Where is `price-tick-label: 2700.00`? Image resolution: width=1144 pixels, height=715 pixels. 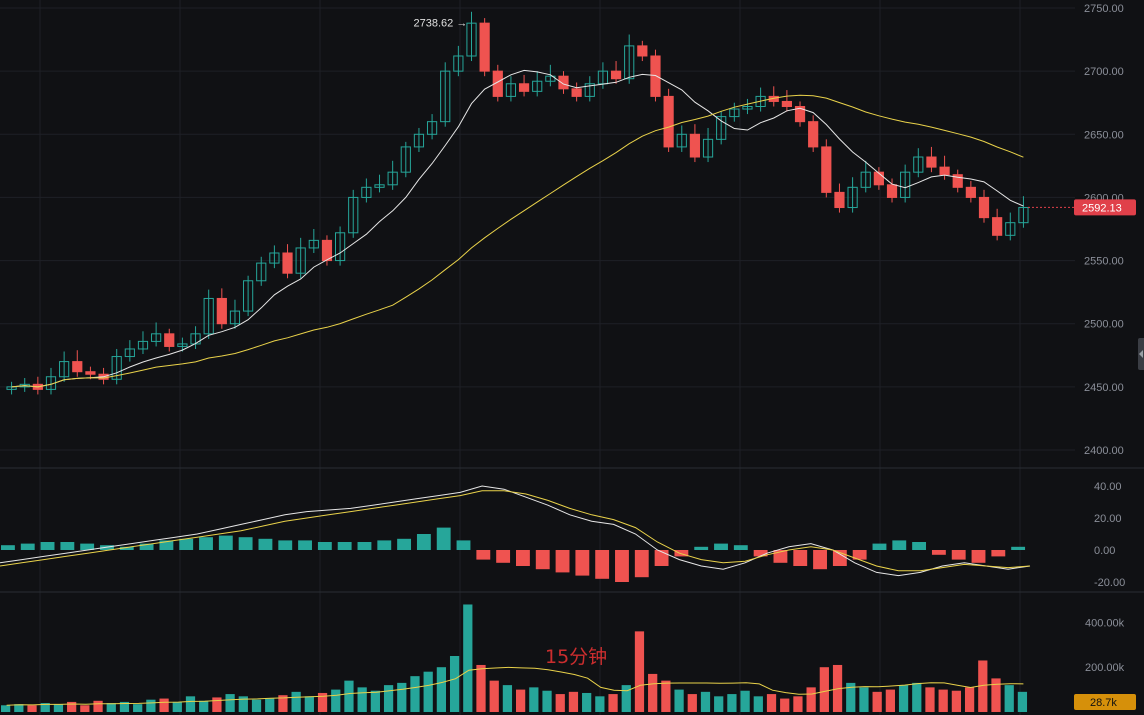
price-tick-label: 2700.00 is located at coordinates (1104, 72).